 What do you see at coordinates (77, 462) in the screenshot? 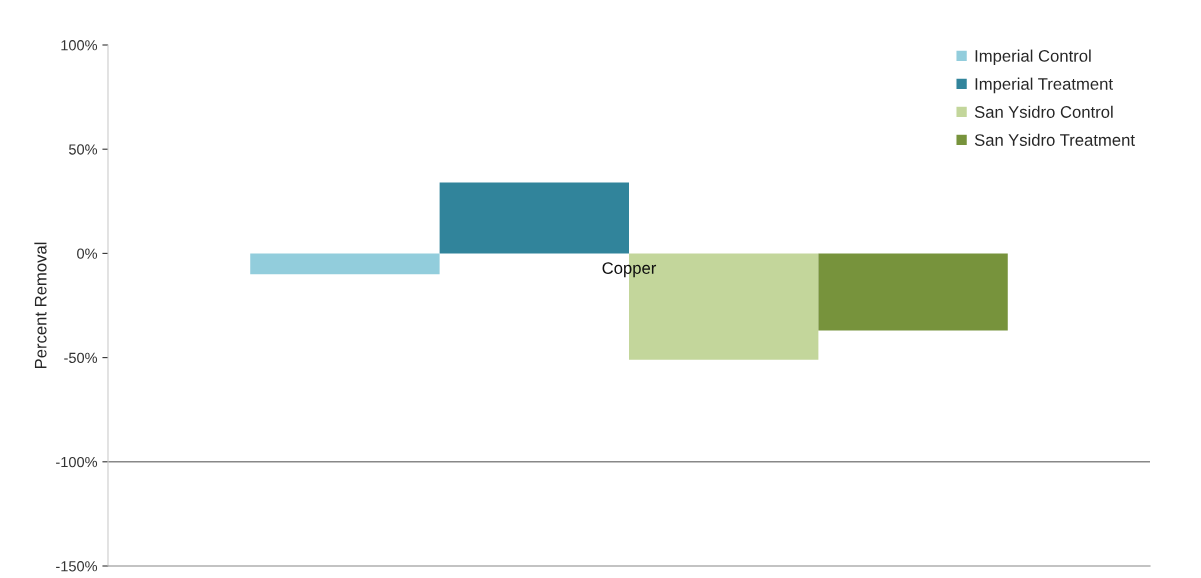
I see `y-tick-label: -100%` at bounding box center [77, 462].